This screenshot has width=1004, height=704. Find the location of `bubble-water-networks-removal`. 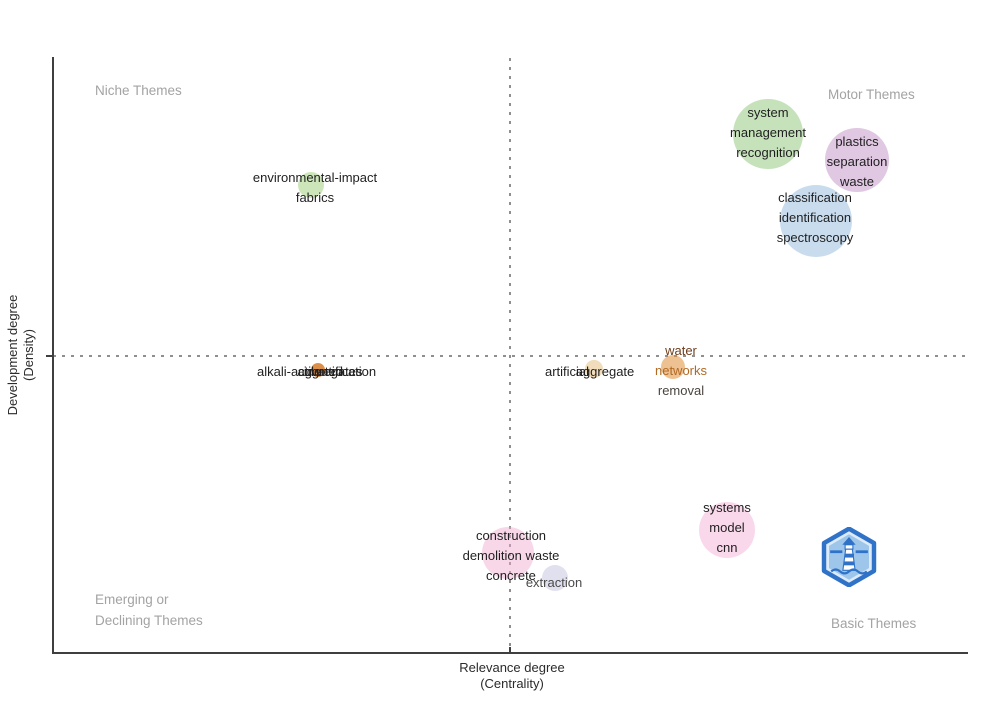

bubble-water-networks-removal is located at coordinates (673, 367).